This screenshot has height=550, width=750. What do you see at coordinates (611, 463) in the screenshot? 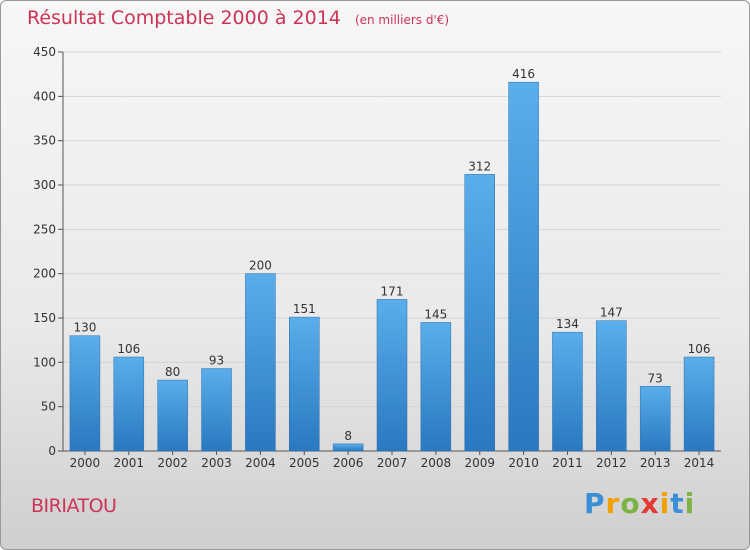
I see `x-tick-label-2012: 2012` at bounding box center [611, 463].